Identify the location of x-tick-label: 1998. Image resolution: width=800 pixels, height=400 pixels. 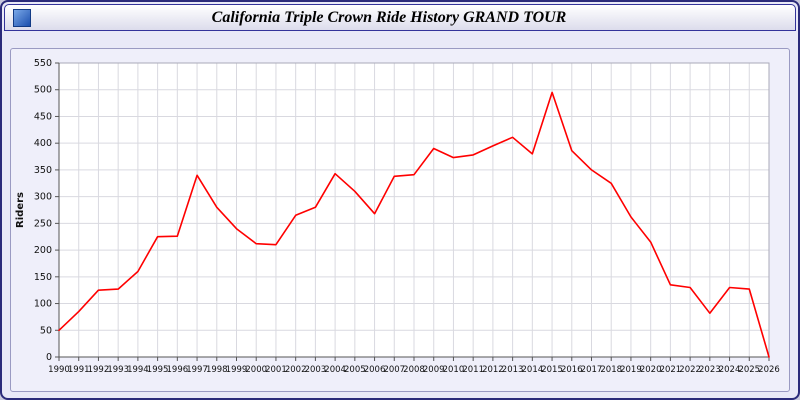
(217, 370).